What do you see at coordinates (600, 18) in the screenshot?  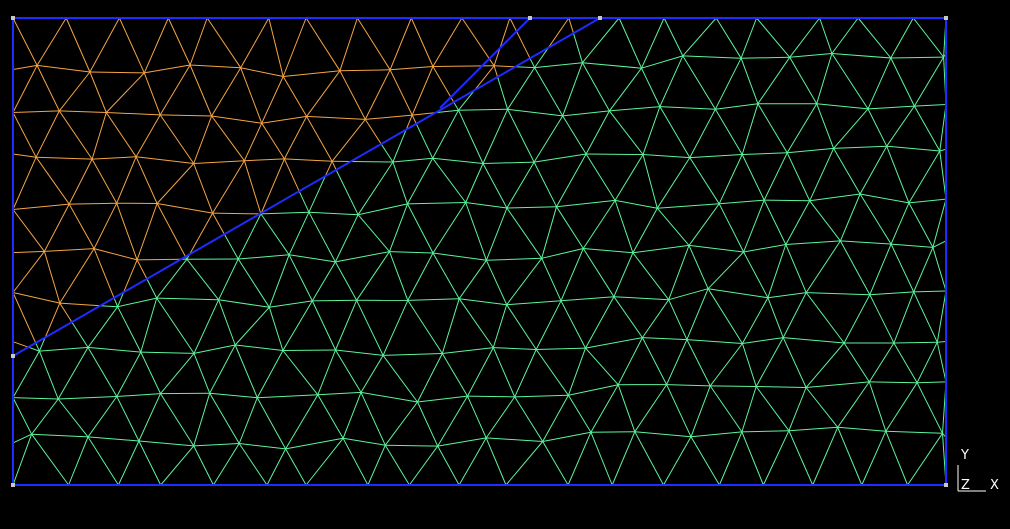 I see `boundary-vertex` at bounding box center [600, 18].